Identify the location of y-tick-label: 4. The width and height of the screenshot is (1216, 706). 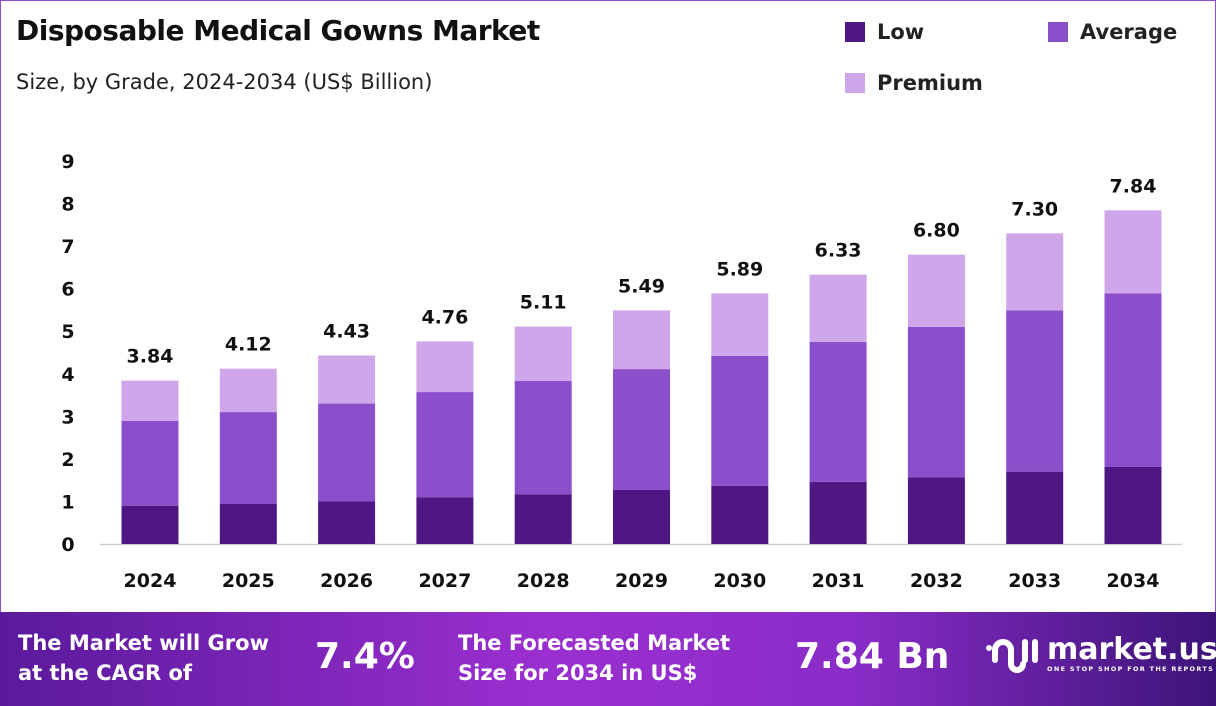
(67, 375).